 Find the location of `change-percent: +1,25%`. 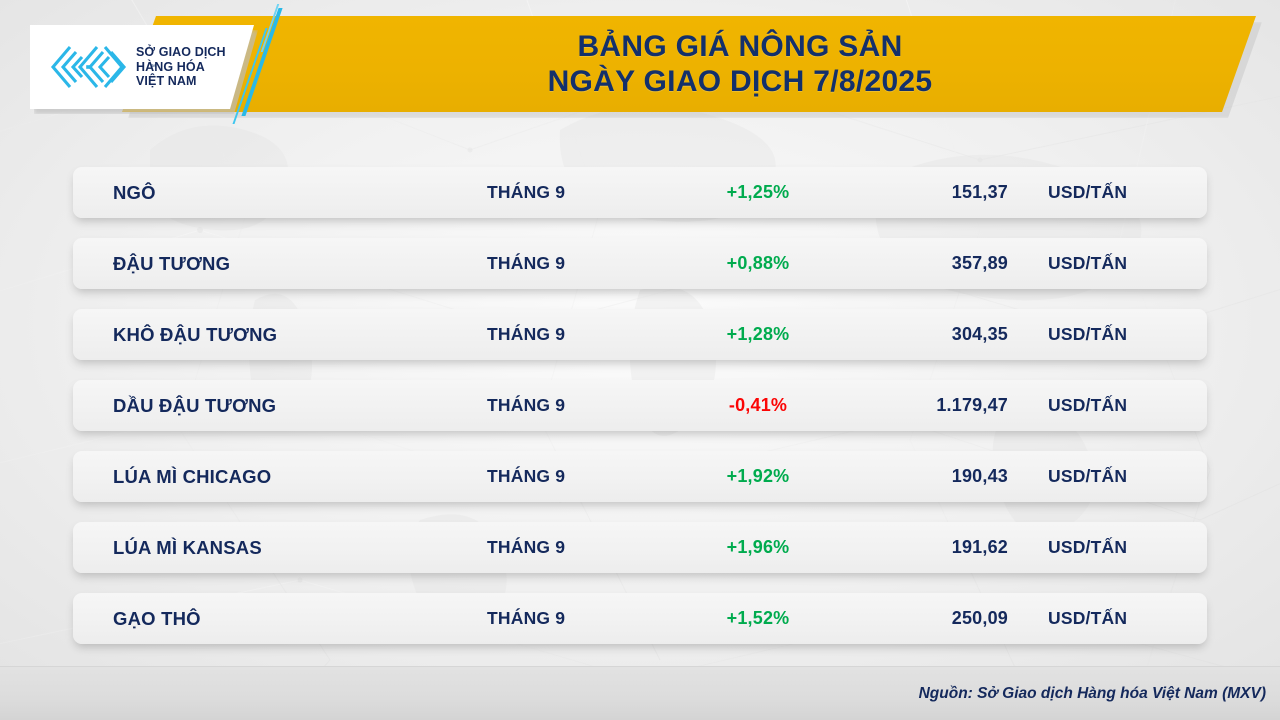

change-percent: +1,25% is located at coordinates (758, 192).